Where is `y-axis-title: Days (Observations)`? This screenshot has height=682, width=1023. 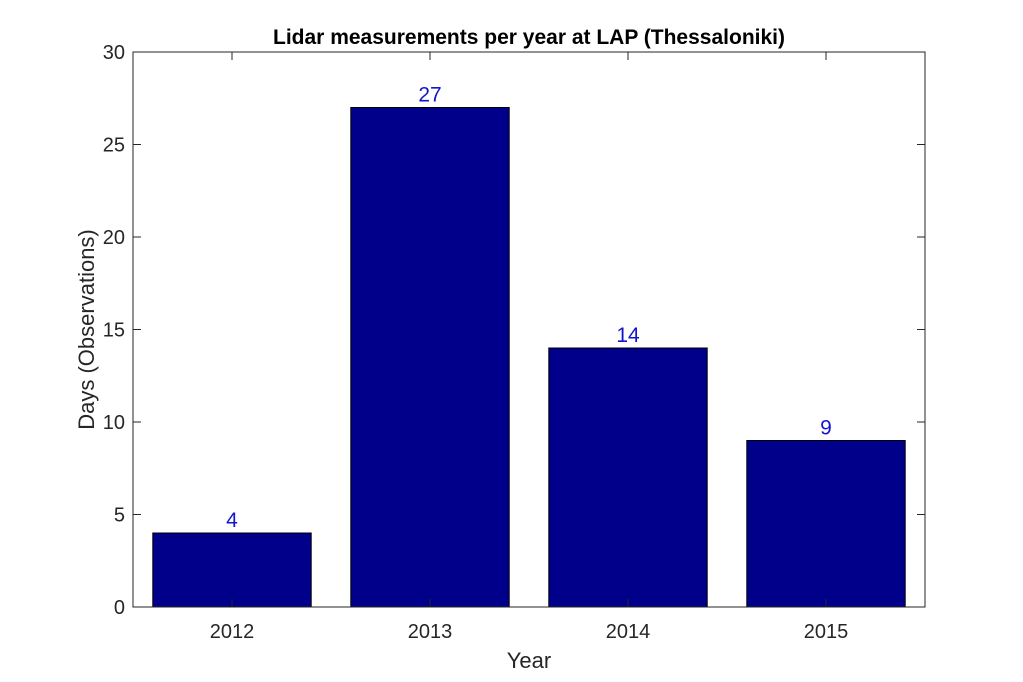 y-axis-title: Days (Observations) is located at coordinates (86, 329).